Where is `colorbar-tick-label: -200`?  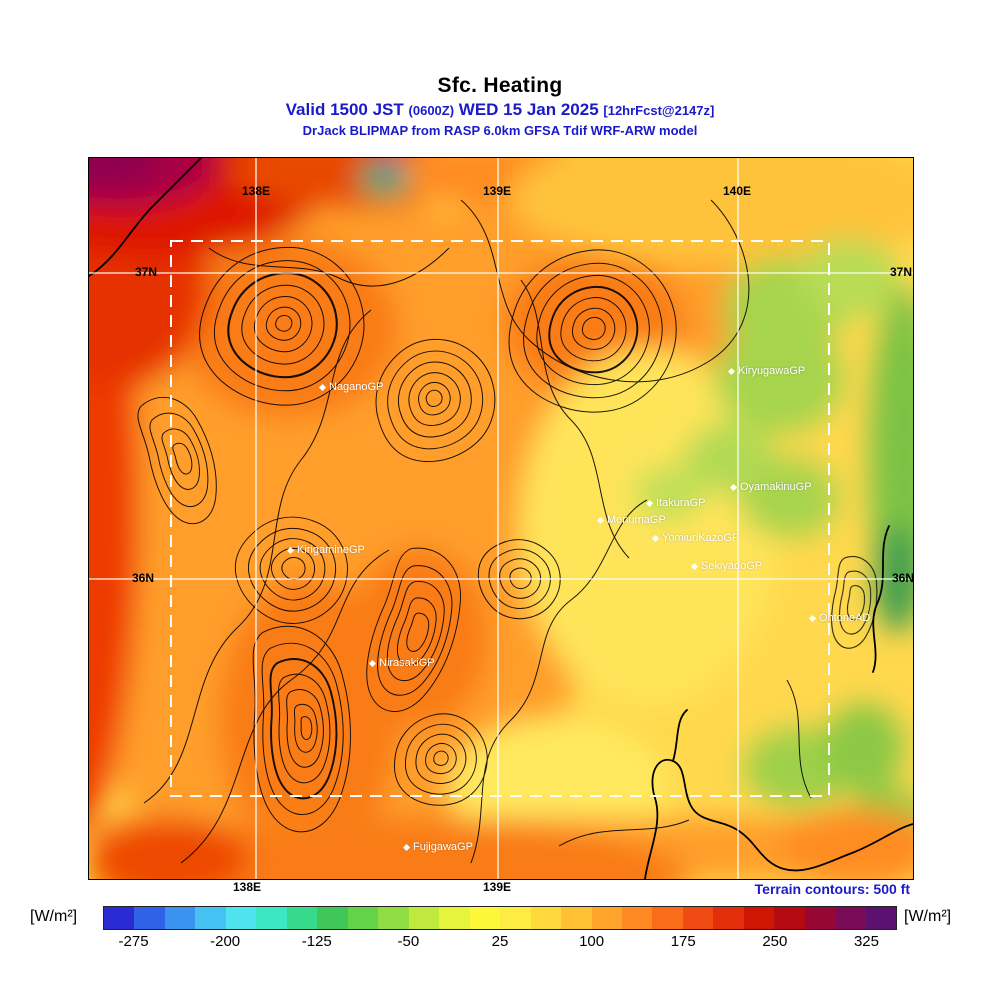
colorbar-tick-label: -200 is located at coordinates (225, 941).